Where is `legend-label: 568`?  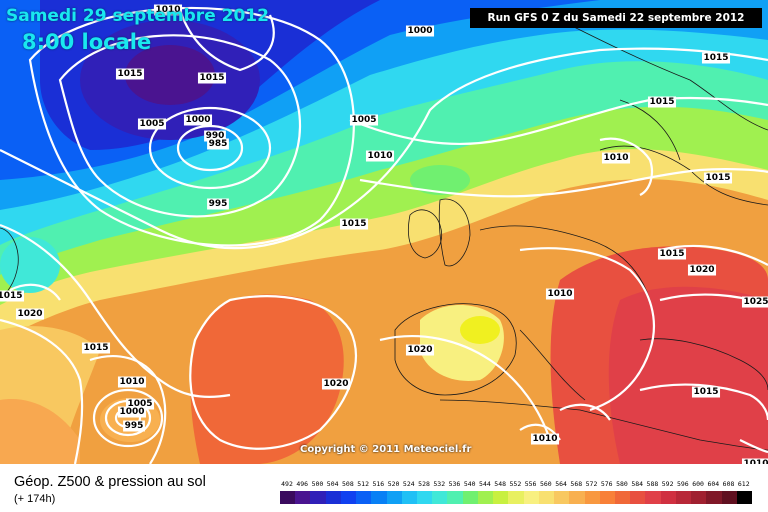 legend-label: 568 is located at coordinates (576, 484).